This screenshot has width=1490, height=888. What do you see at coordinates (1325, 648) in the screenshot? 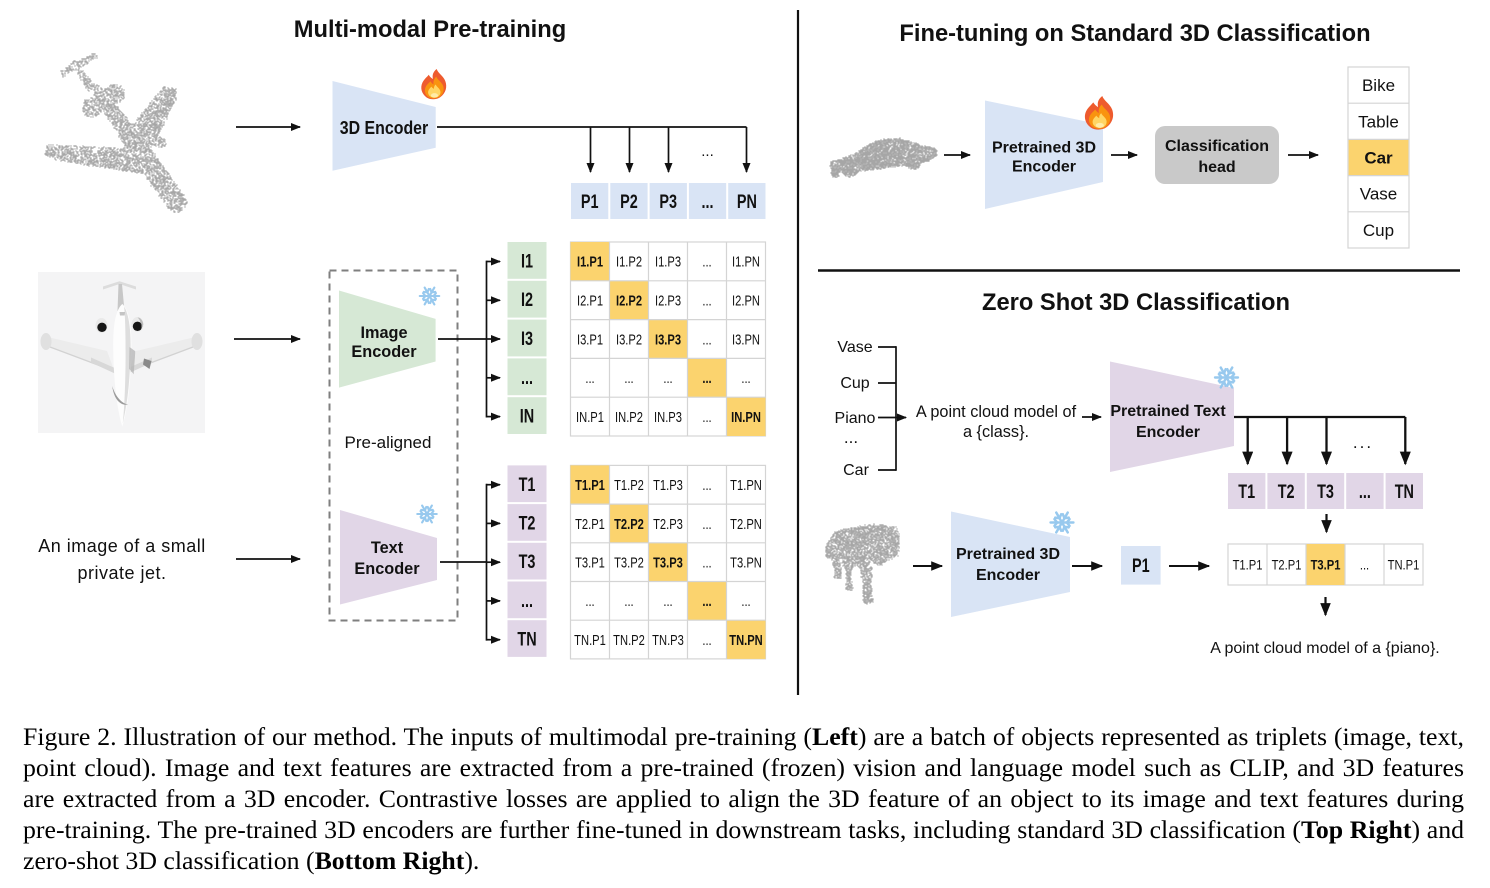
I see `svg-text:A point cloud model of a {pian: A point cloud model of a {piano}.` at bounding box center [1325, 648].